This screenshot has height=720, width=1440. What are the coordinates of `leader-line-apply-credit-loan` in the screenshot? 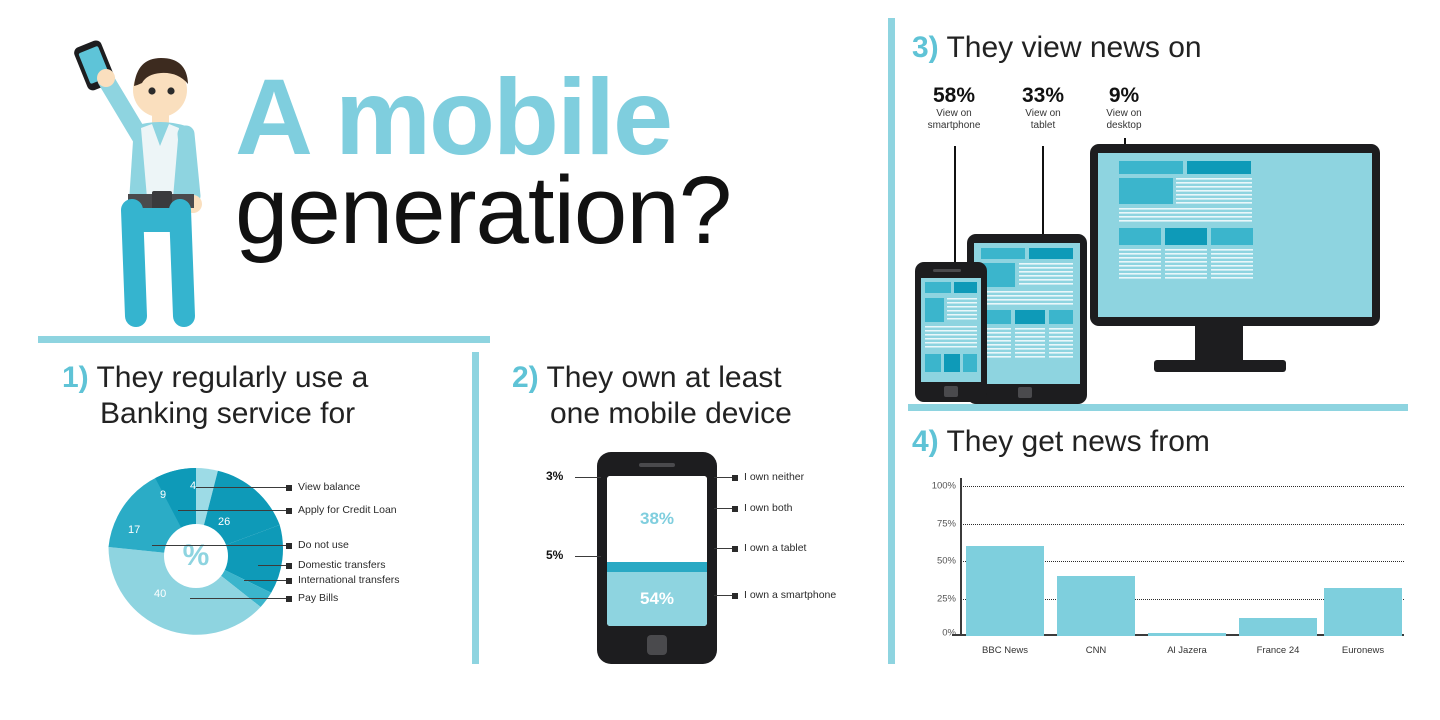 It's located at (232, 510).